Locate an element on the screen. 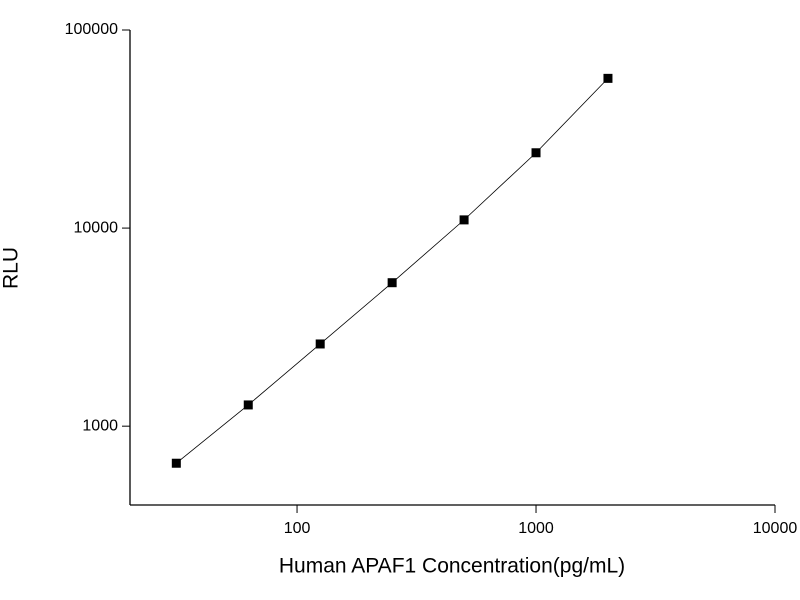 The image size is (800, 600). x-tick-label: 10000 is located at coordinates (775, 528).